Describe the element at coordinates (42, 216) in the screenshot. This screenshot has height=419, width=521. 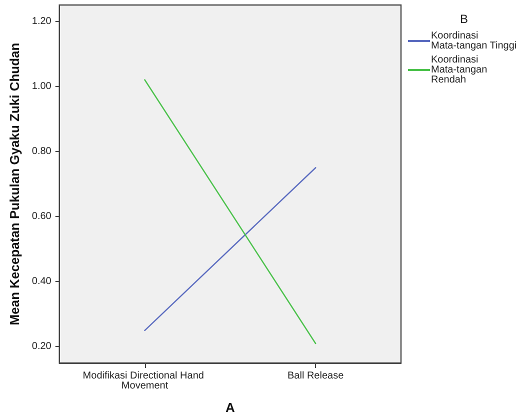
I see `y-tick-label: 0.60` at that location.